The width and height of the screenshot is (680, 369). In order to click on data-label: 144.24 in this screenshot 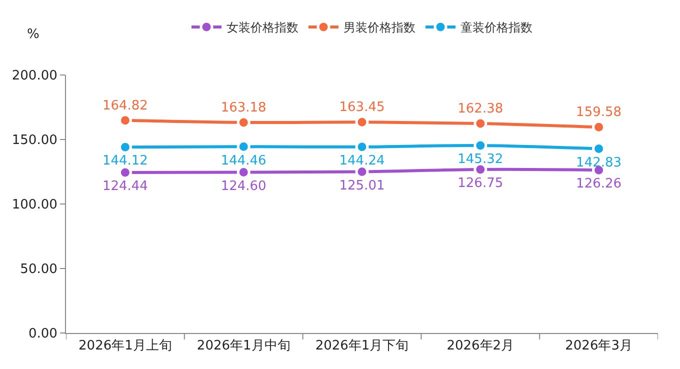, I will do `click(362, 161)`.